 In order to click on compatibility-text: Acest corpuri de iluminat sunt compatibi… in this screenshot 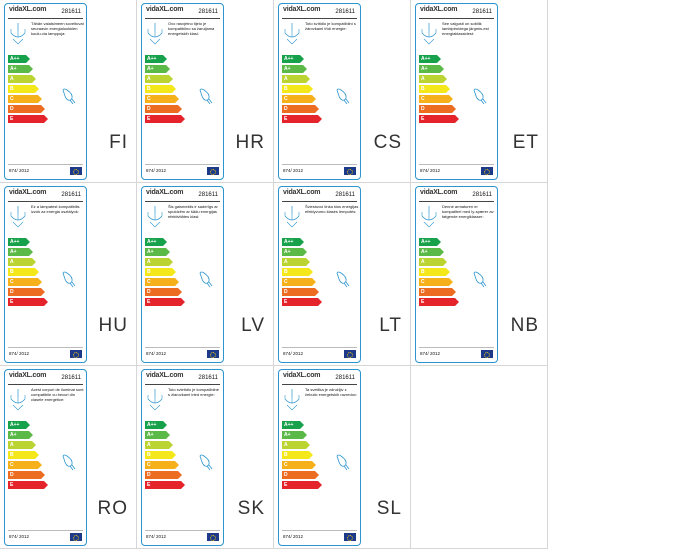, I will do `click(57, 394)`.